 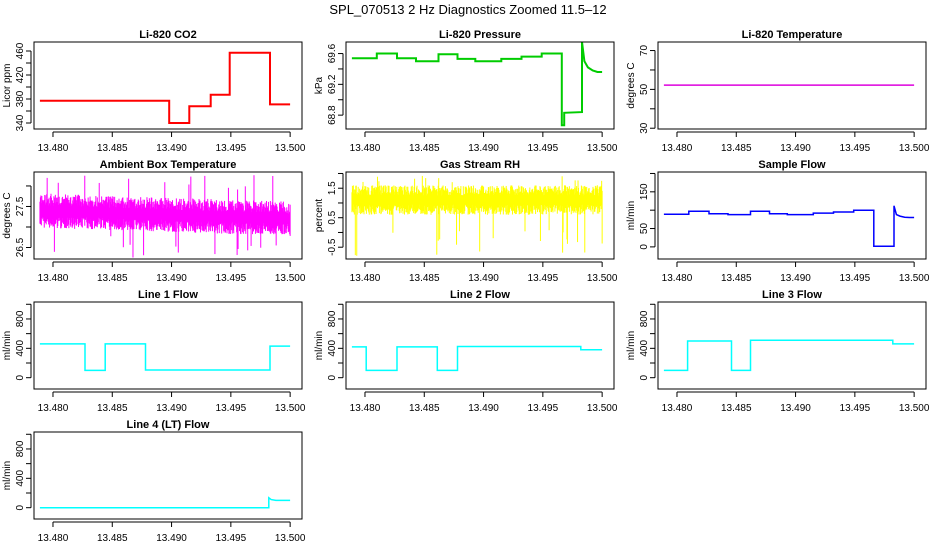 What do you see at coordinates (332, 84) in the screenshot?
I see `y-tick-label: 69.2` at bounding box center [332, 84].